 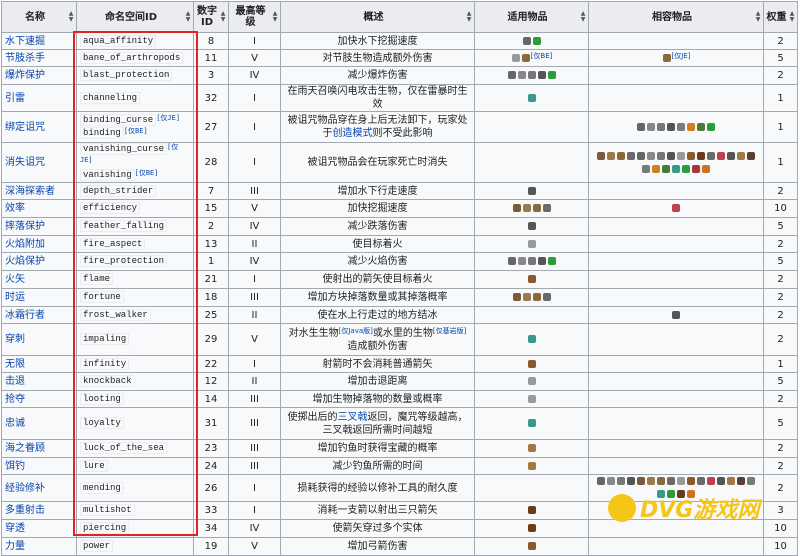 What do you see at coordinates (721, 155) in the screenshot?
I see `shears-icon` at bounding box center [721, 155].